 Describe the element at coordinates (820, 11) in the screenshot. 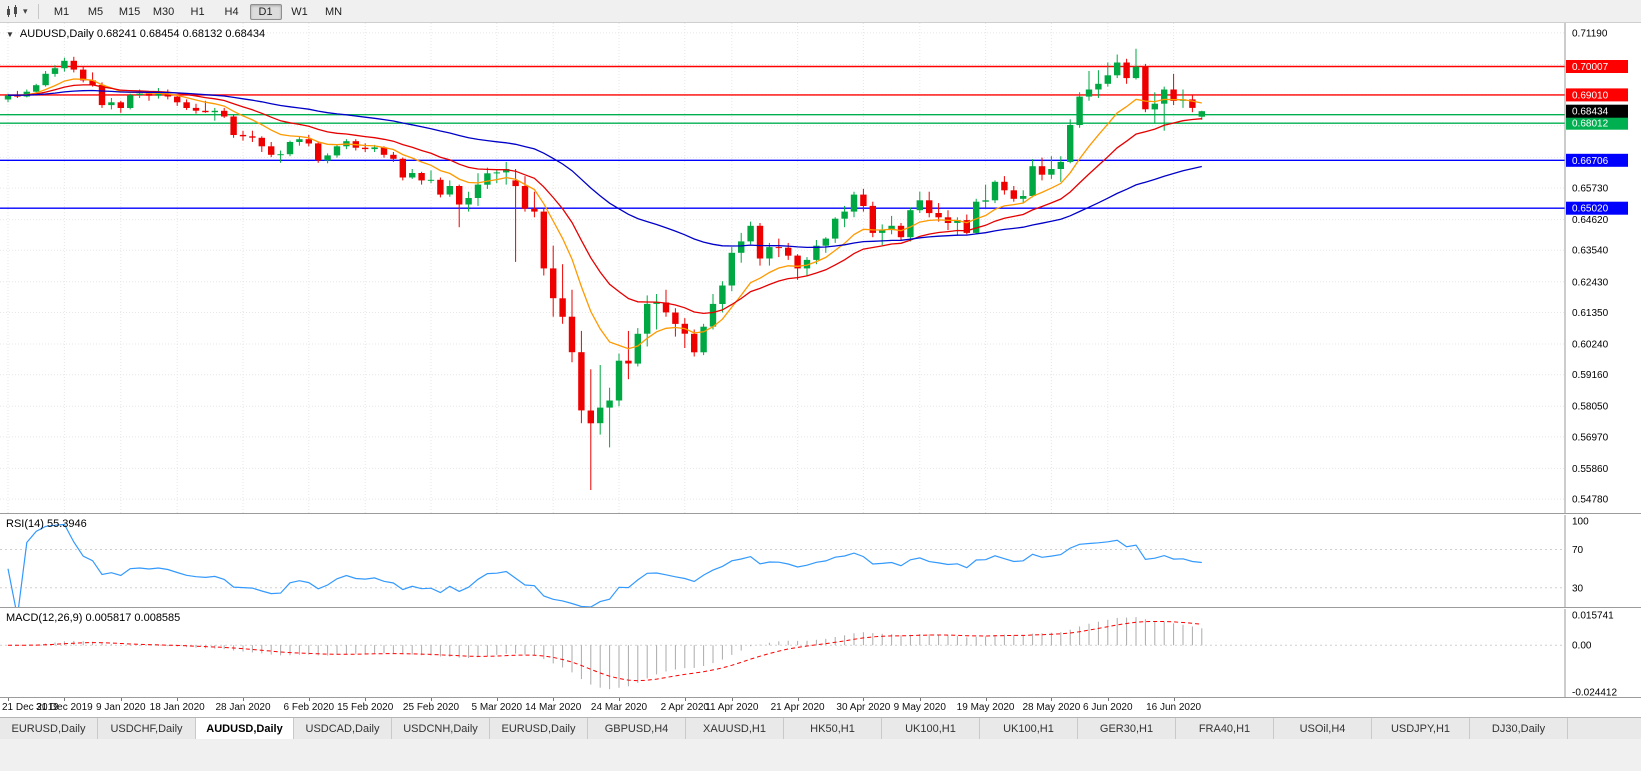

I see `timeframe-toolbar: ▾ M1 M5 M15 M30 H1 H4 D1 W1 MN` at that location.